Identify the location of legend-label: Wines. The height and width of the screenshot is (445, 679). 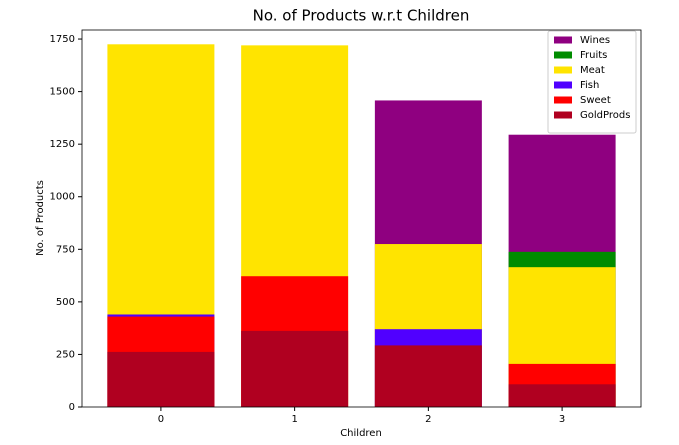
(595, 40).